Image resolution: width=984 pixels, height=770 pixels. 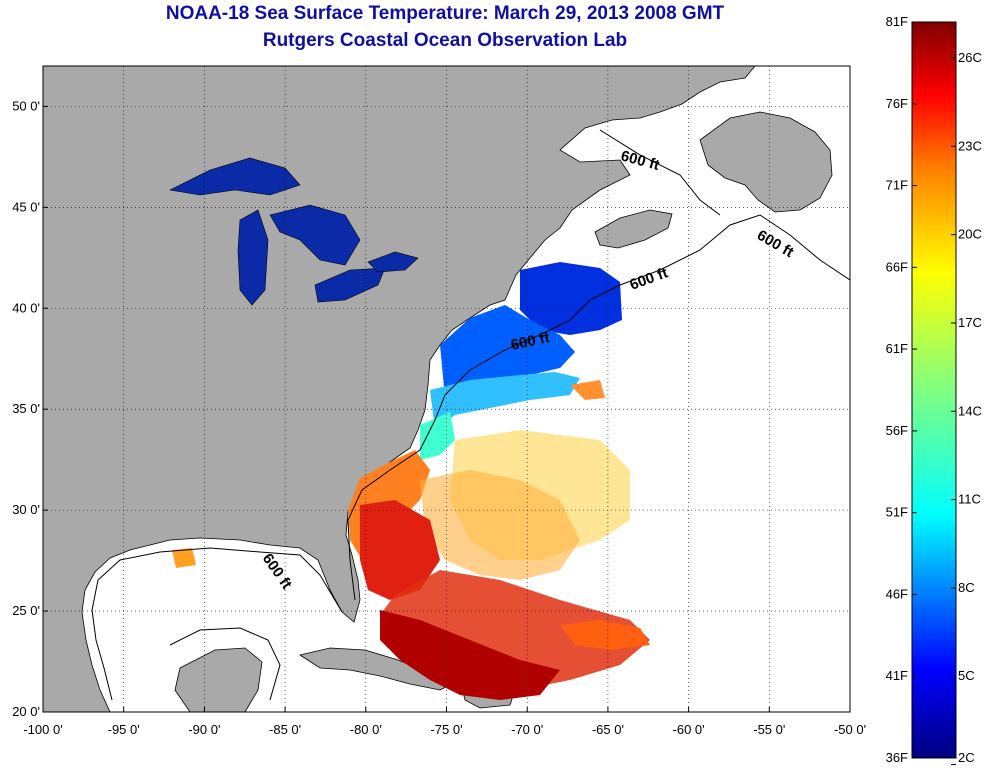 I want to click on colorbar-f-label: 81F, so click(x=897, y=21).